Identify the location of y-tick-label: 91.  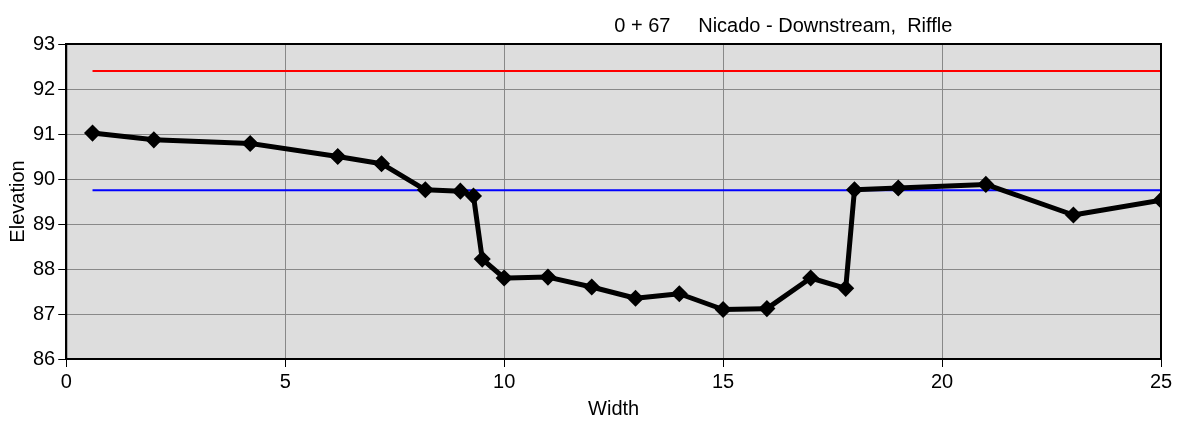
(44, 132).